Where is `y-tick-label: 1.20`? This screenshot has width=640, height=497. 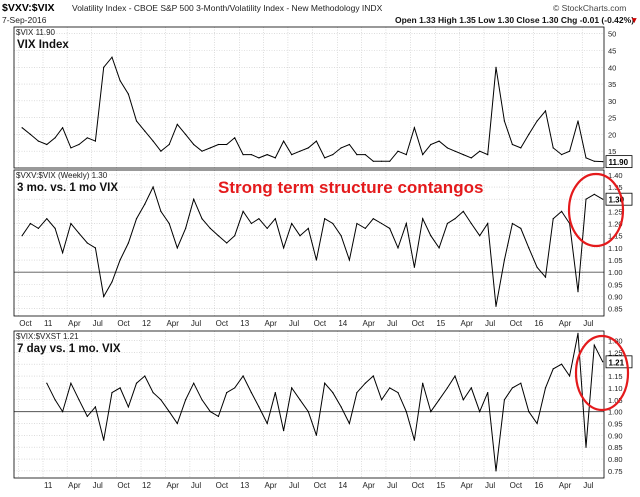 y-tick-label: 1.20 is located at coordinates (615, 224).